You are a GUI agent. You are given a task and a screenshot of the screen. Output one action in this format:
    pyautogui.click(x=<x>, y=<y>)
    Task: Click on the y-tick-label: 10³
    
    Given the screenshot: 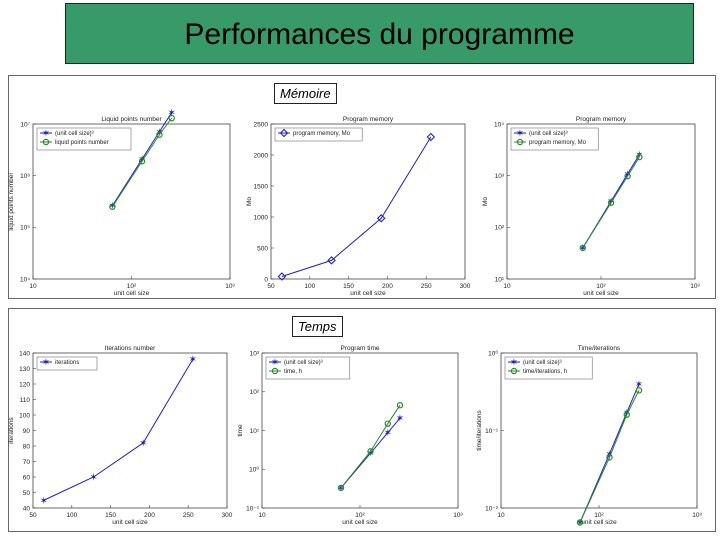 What is the action you would take?
    pyautogui.click(x=500, y=176)
    